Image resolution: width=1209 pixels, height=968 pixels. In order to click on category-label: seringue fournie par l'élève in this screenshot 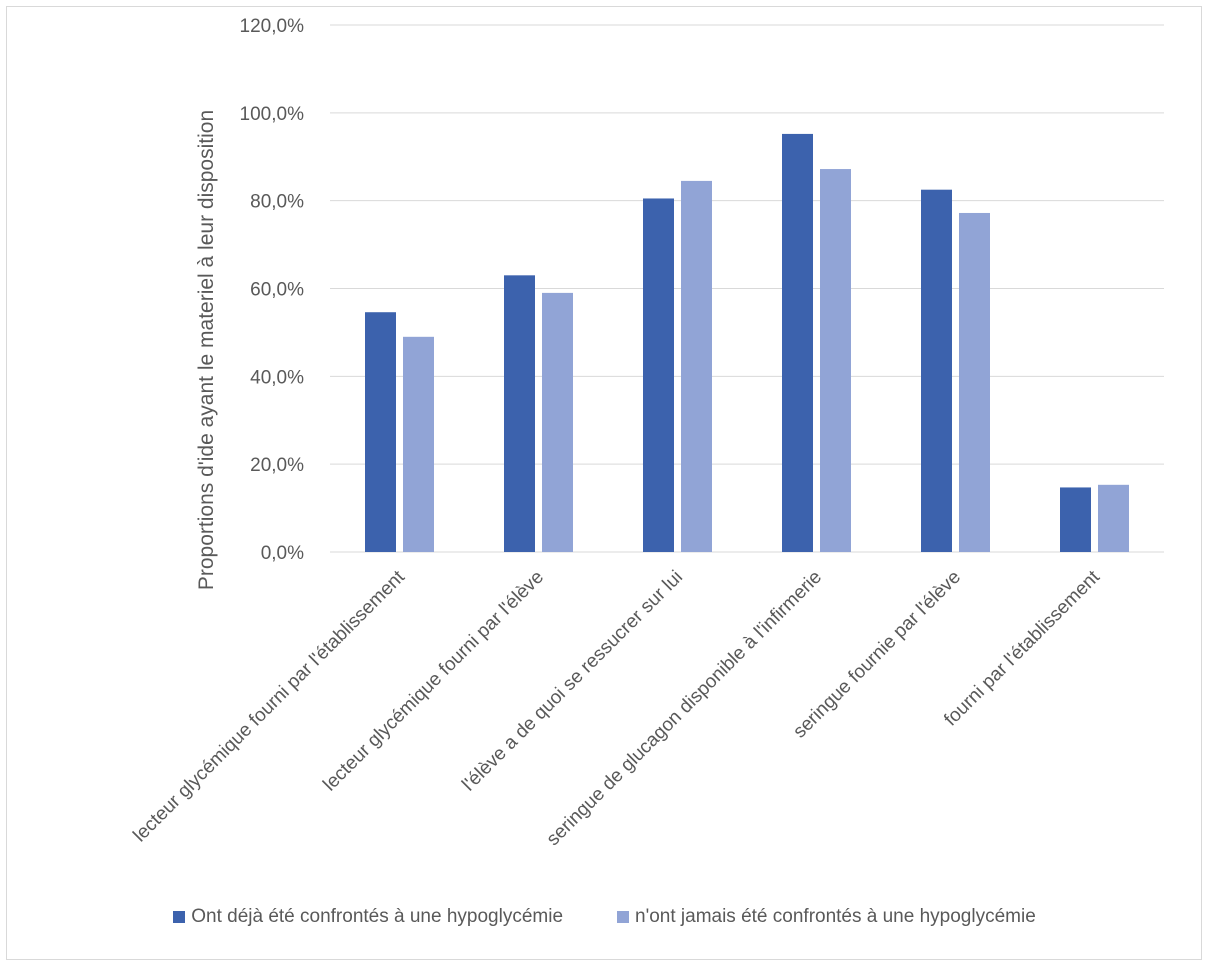, I will do `click(877, 655)`.